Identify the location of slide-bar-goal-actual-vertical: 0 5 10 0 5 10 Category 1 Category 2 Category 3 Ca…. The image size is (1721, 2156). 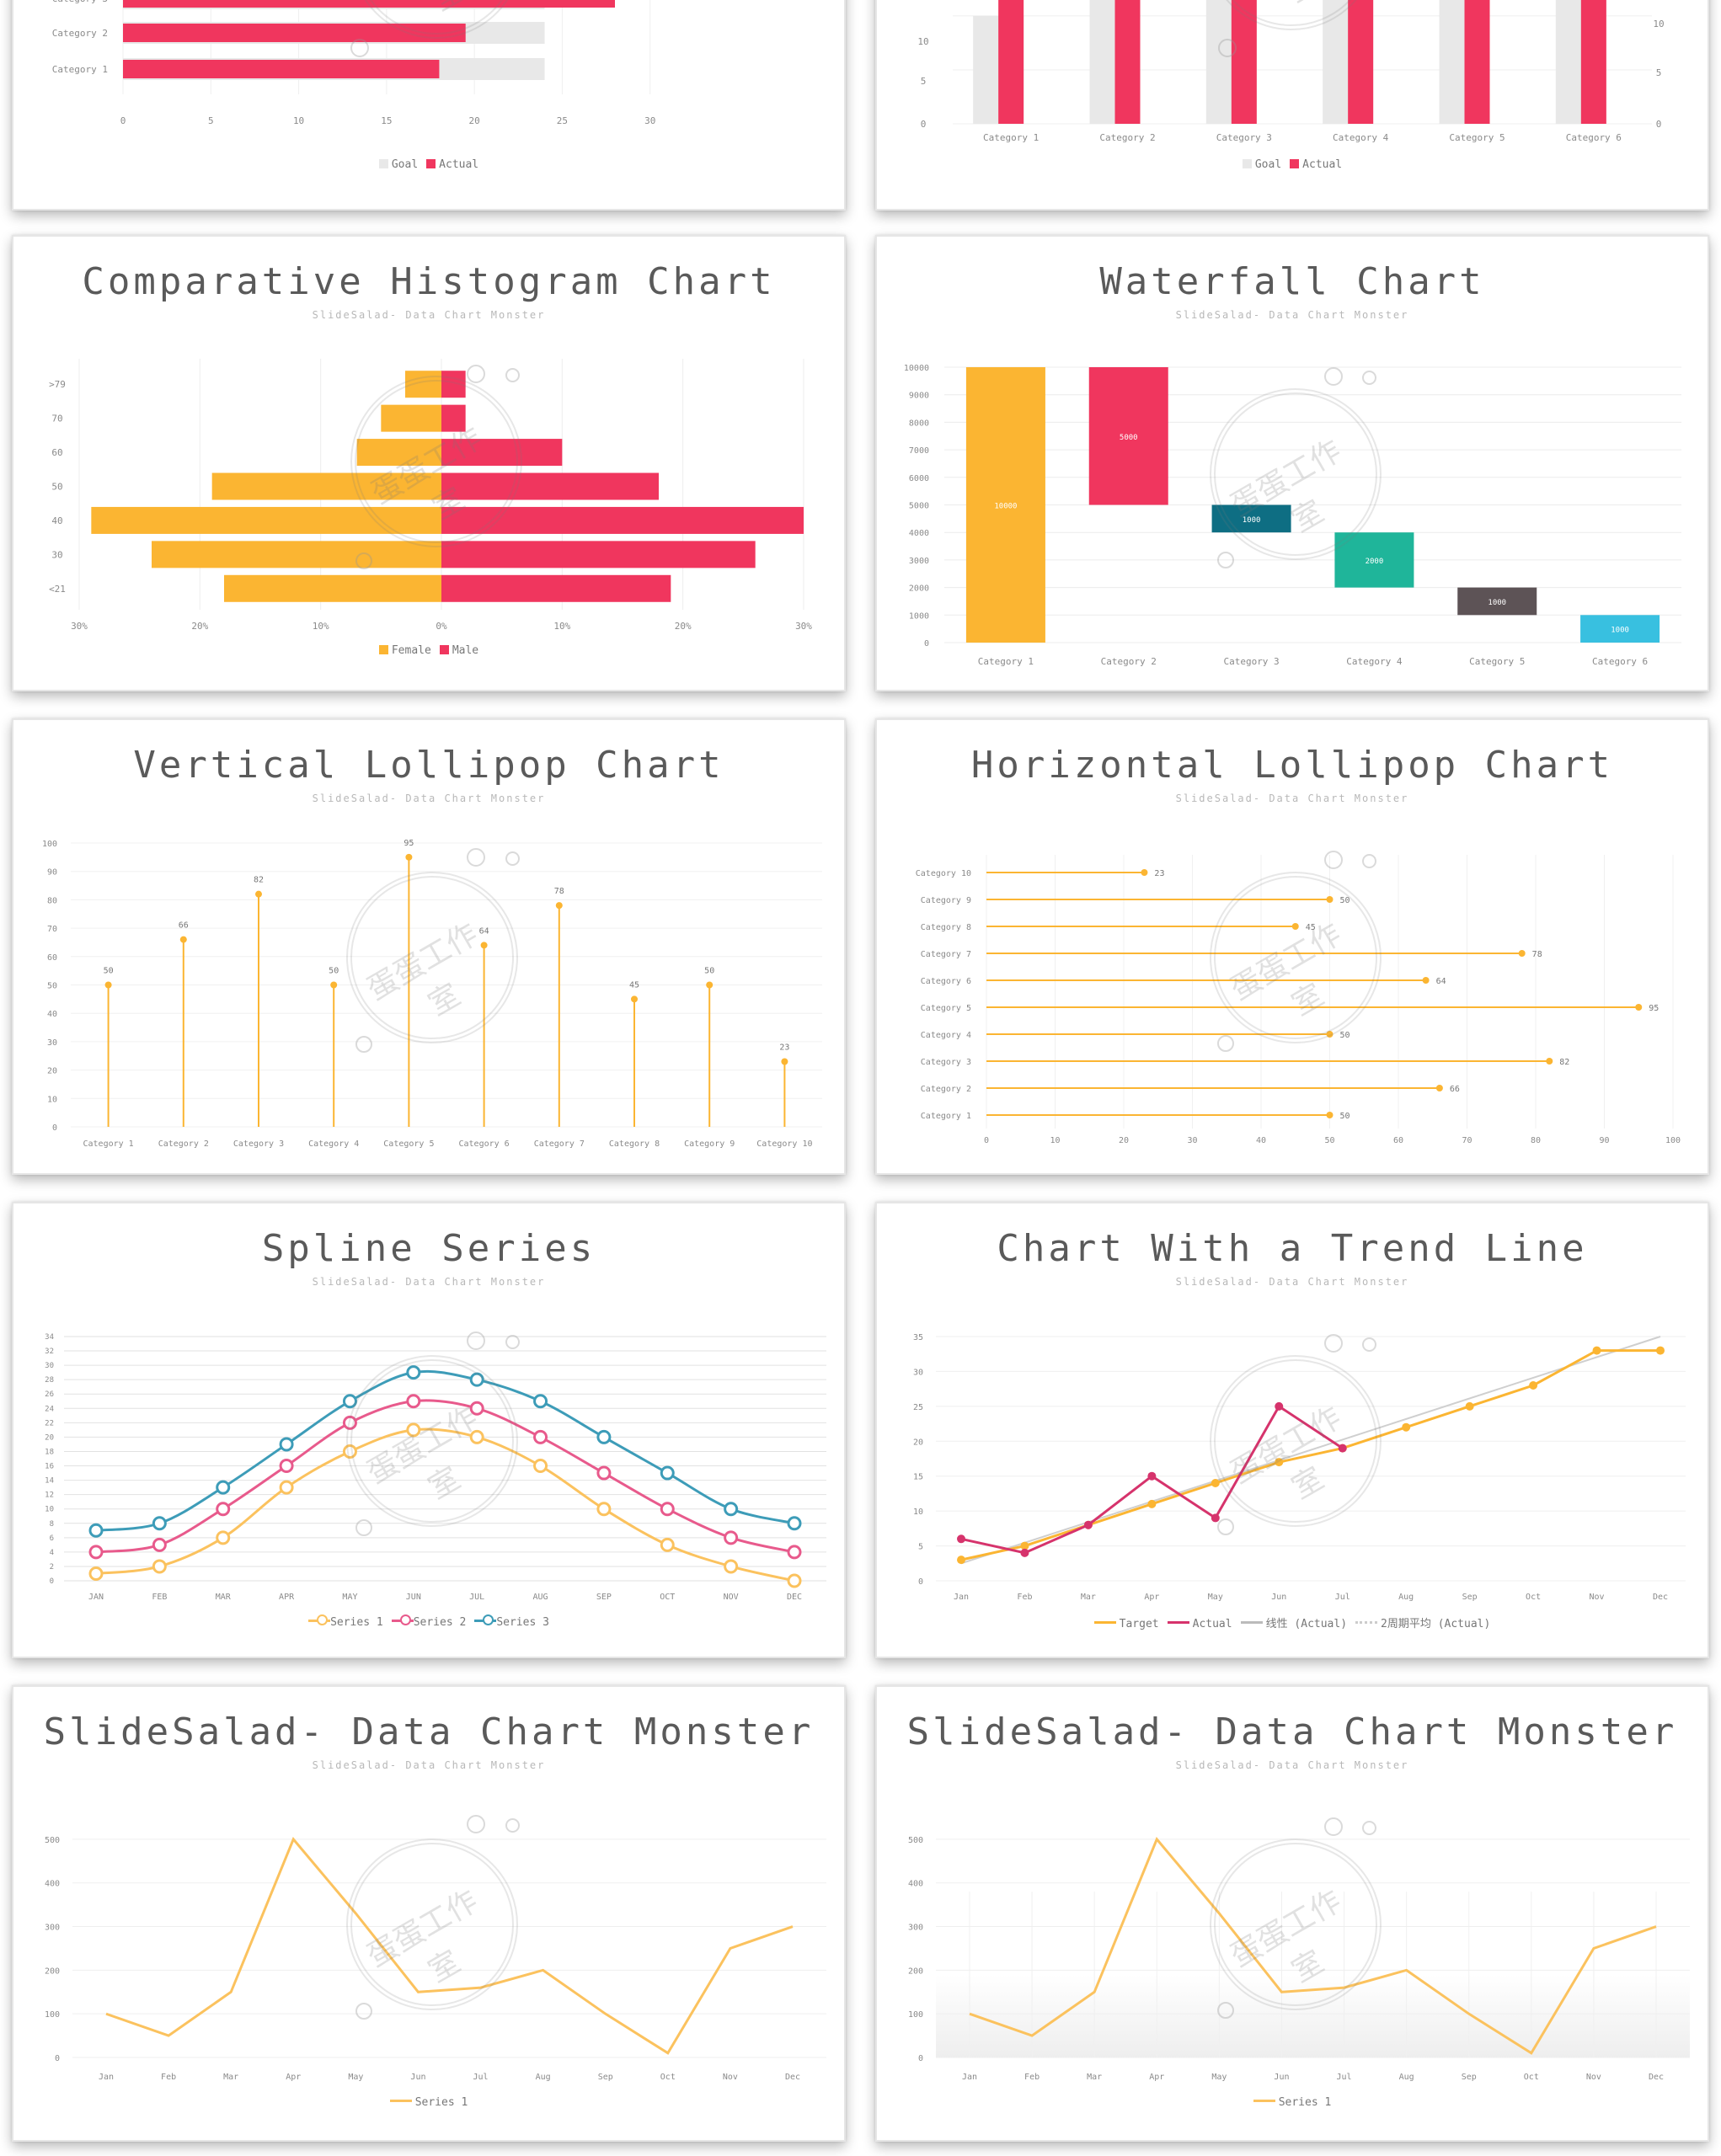
(1292, 105).